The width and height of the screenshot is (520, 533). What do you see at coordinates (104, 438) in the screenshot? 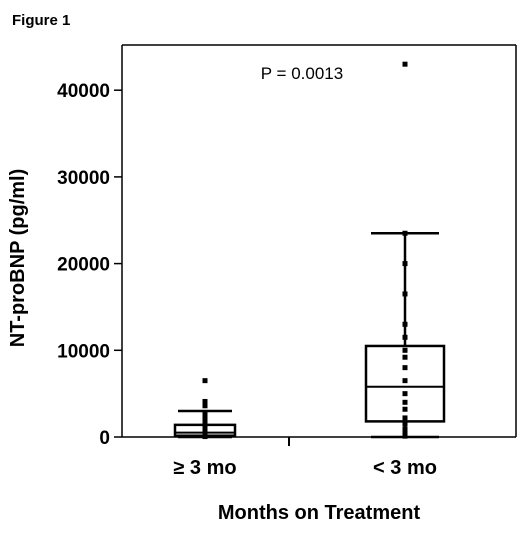
I see `y-tick-label: 0` at bounding box center [104, 438].